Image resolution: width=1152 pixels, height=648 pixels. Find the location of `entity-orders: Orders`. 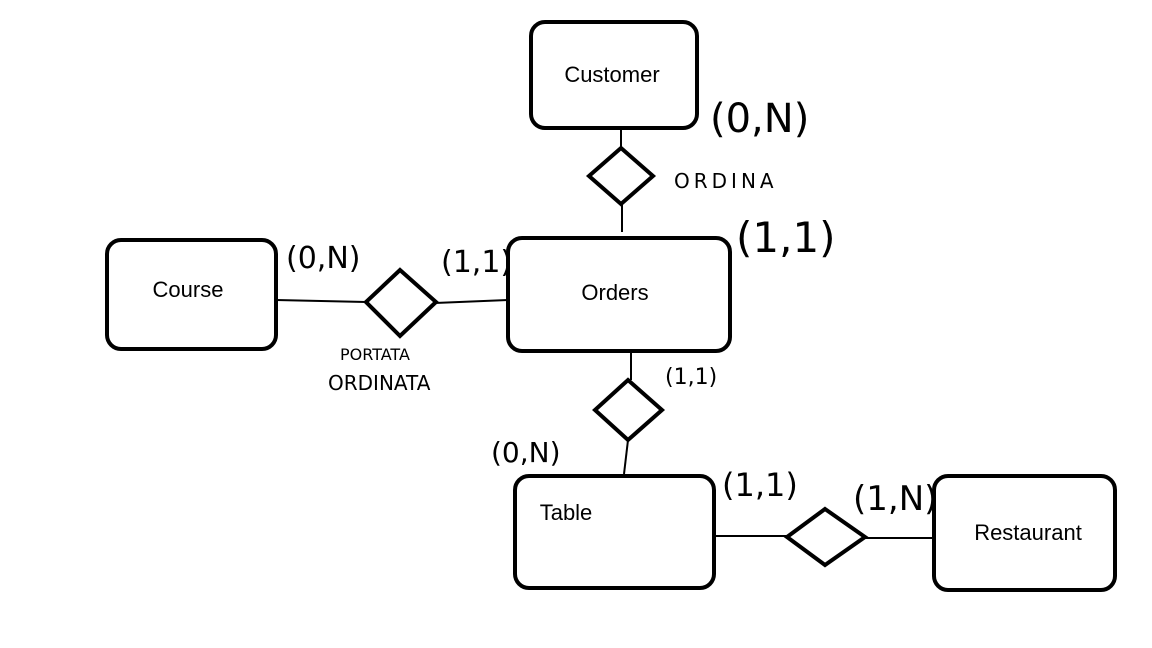

entity-orders: Orders is located at coordinates (619, 294).